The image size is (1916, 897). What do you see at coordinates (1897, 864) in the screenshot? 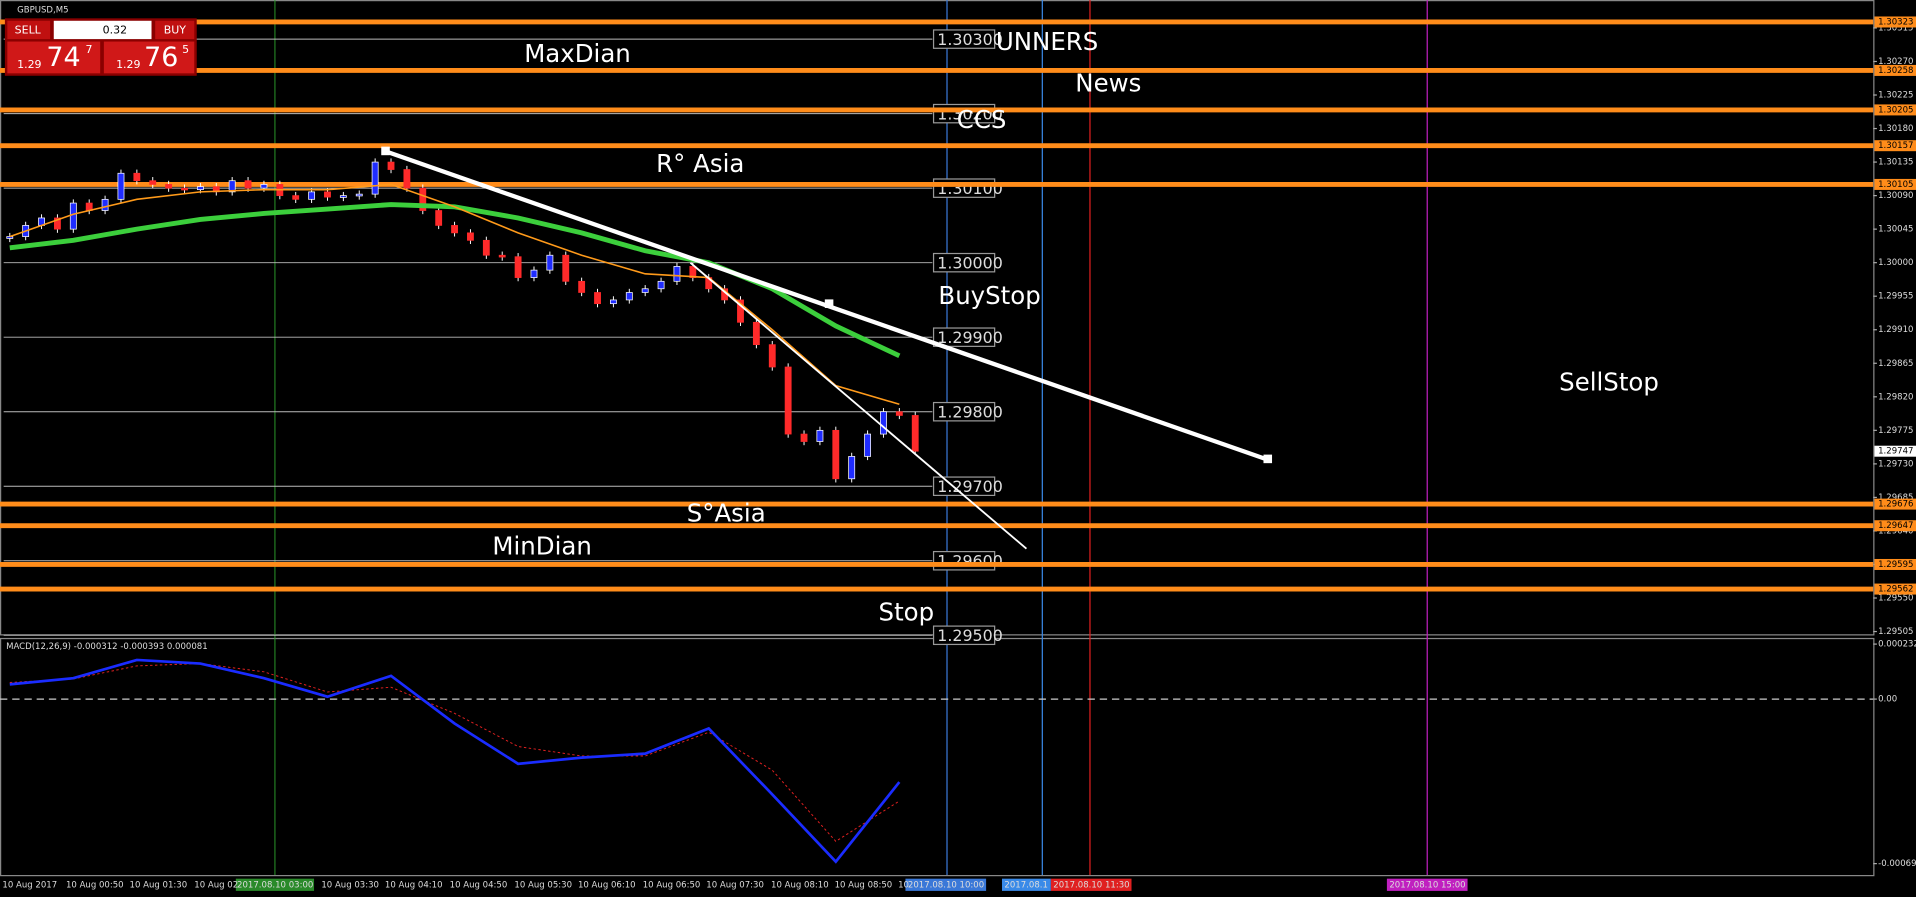
I see `macd-tick-label: -0.000694` at bounding box center [1897, 864].